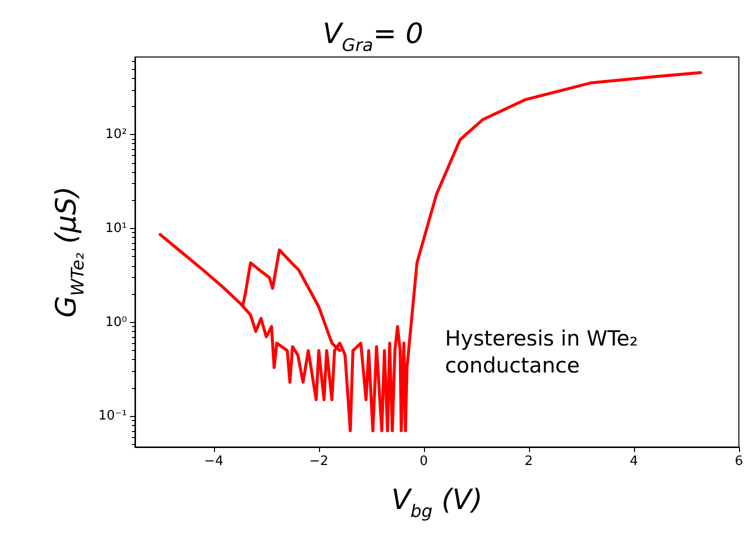  What do you see at coordinates (69, 252) in the screenshot?
I see `y-axis-title: GWTe₂ (μS)` at bounding box center [69, 252].